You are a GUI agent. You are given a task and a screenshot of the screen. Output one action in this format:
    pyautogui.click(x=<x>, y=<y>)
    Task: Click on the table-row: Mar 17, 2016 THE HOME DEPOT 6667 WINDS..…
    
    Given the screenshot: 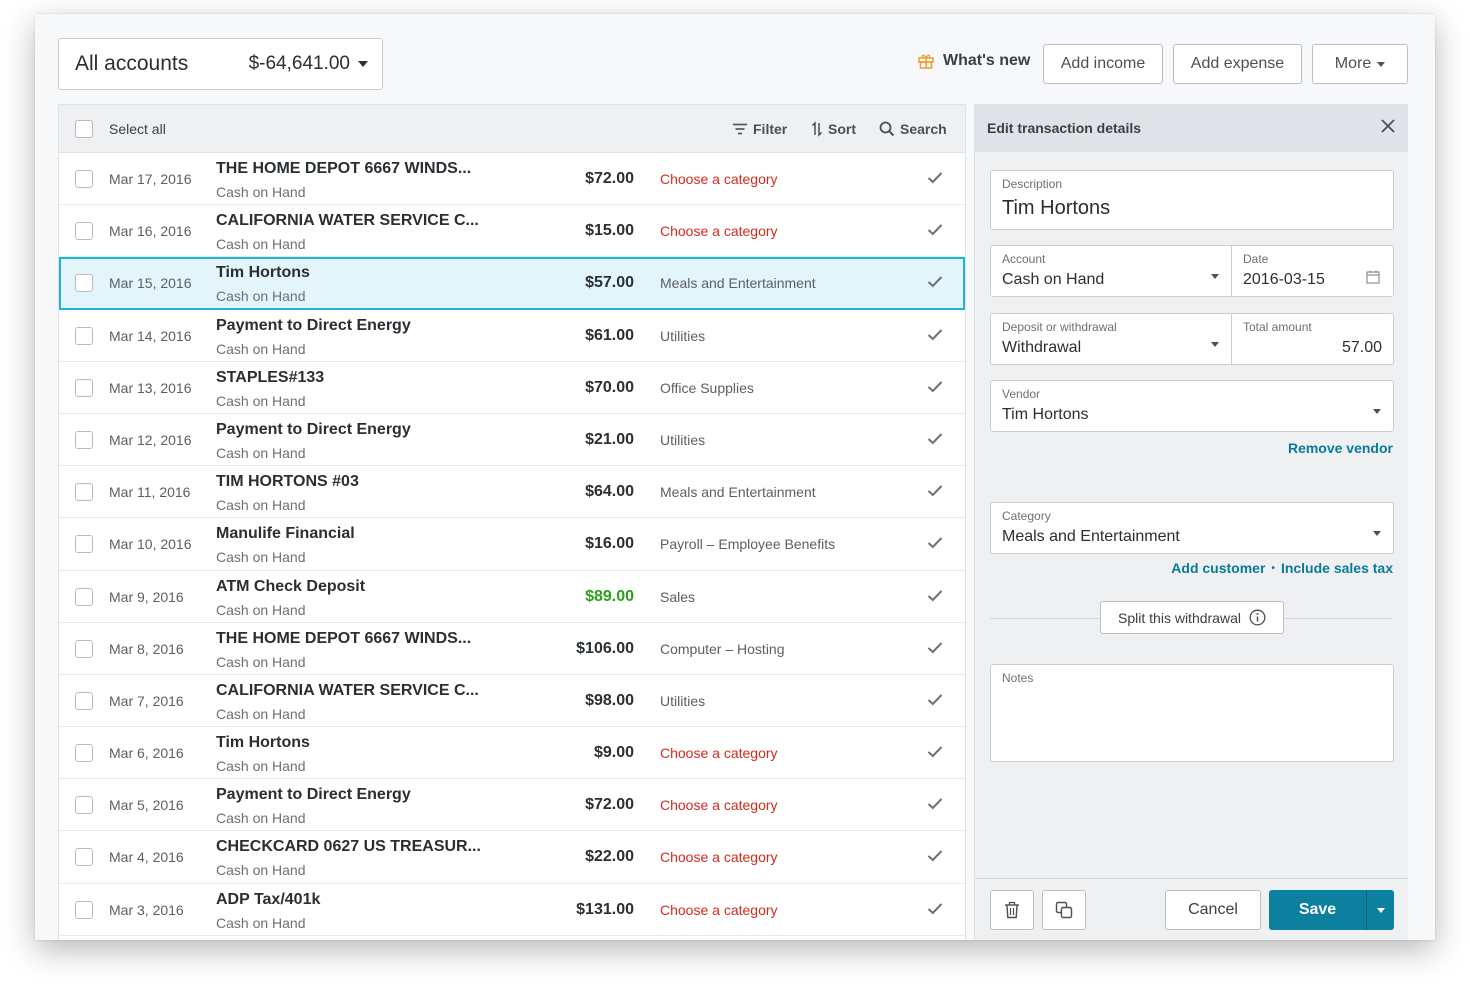 What is the action you would take?
    pyautogui.click(x=512, y=179)
    